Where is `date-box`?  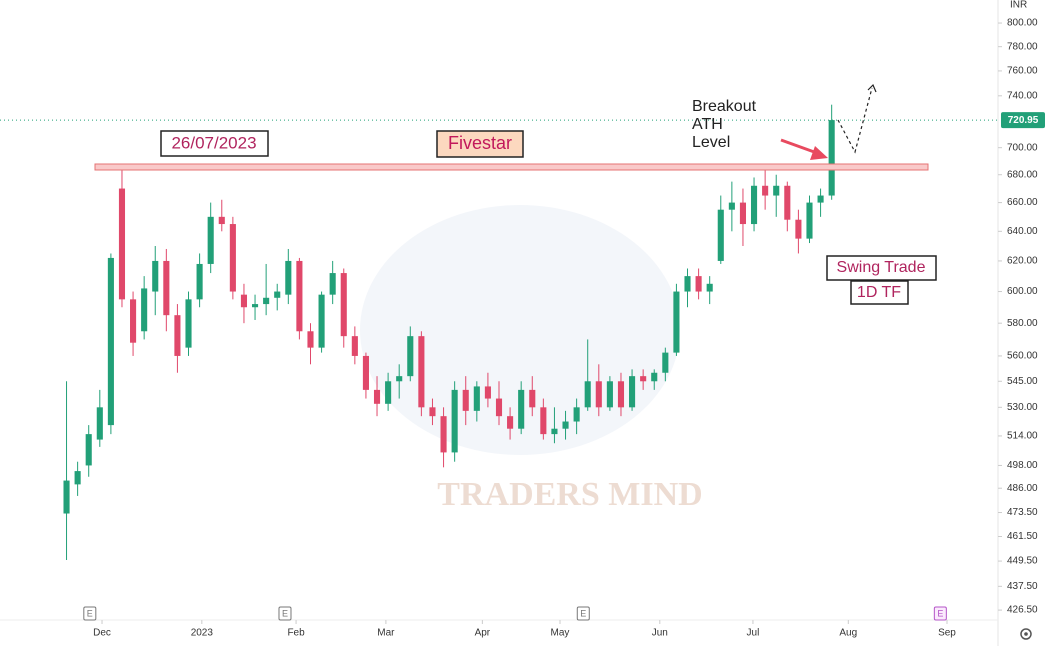 date-box is located at coordinates (214, 143).